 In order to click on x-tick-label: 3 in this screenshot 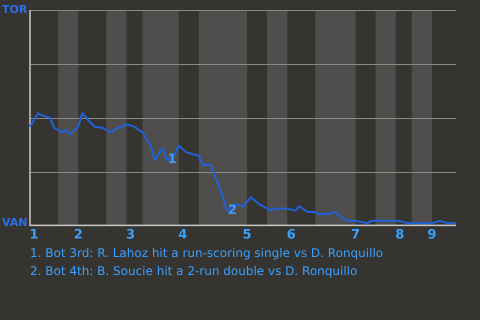, I will do `click(130, 235)`.